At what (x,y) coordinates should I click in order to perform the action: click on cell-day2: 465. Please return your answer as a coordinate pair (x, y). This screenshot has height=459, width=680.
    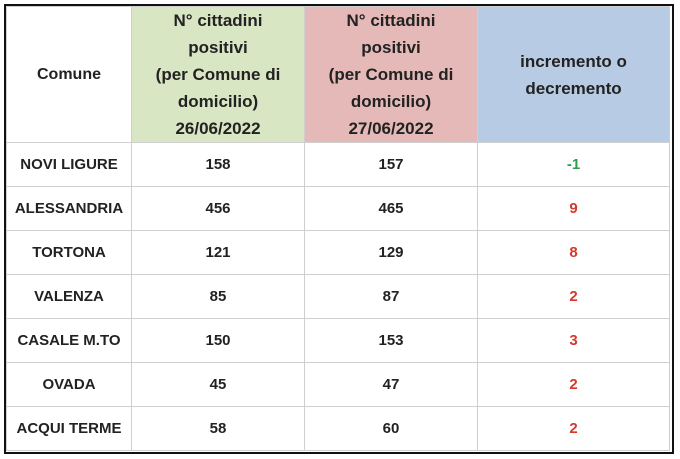
    Looking at the image, I should click on (391, 208).